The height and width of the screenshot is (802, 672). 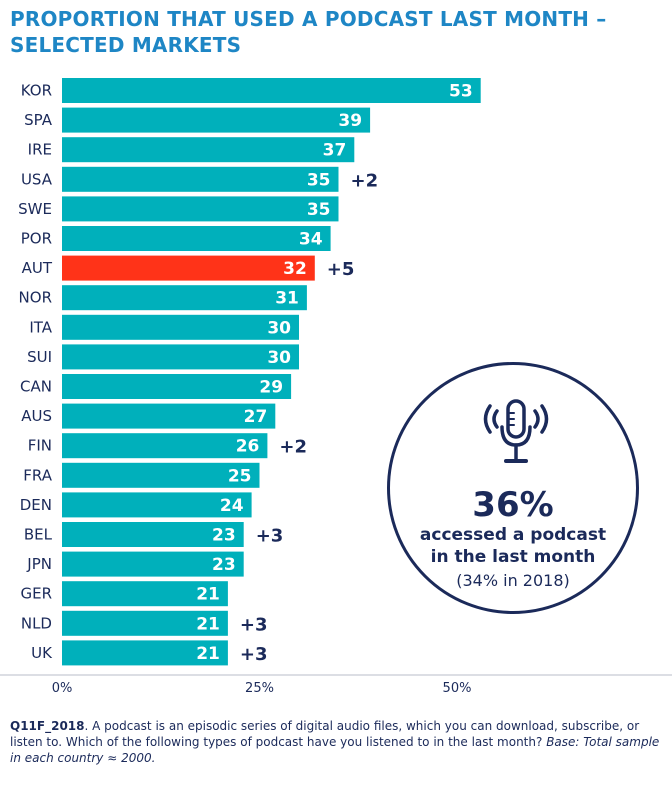 I want to click on bar-ita, so click(x=180, y=327).